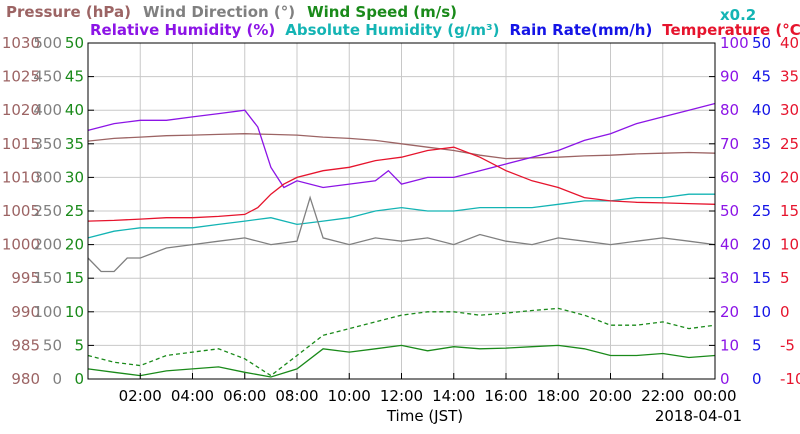  Describe the element at coordinates (74, 77) in the screenshot. I see `y-tick-label-wind_speed: 45` at that location.